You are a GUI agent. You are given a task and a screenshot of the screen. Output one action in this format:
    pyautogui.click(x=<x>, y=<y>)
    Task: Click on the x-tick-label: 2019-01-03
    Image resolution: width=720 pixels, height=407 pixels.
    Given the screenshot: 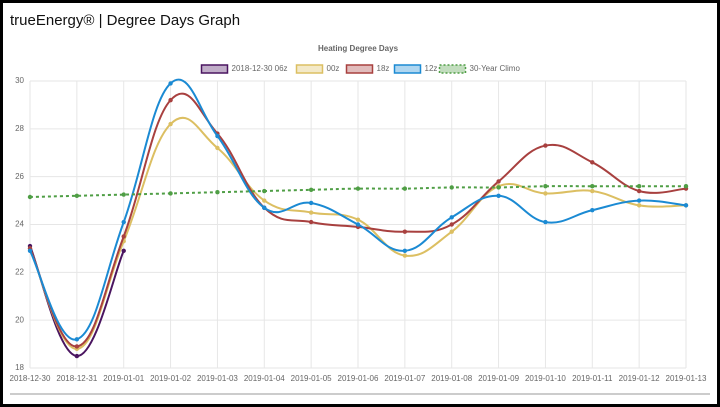 What is the action you would take?
    pyautogui.click(x=217, y=378)
    